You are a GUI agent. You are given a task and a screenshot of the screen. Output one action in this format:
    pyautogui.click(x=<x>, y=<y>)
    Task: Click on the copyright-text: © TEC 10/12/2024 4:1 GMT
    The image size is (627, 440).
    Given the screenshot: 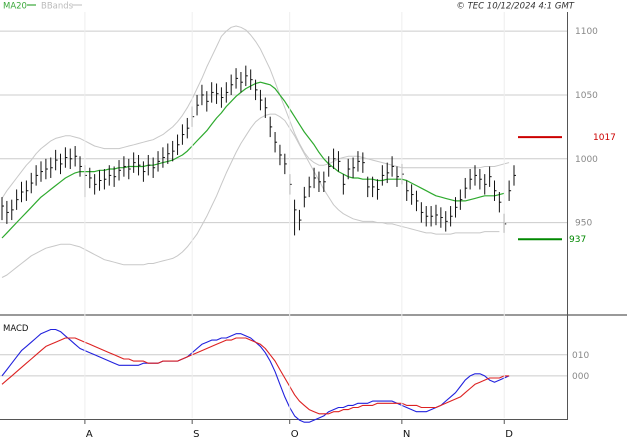 What is the action you would take?
    pyautogui.click(x=515, y=7)
    